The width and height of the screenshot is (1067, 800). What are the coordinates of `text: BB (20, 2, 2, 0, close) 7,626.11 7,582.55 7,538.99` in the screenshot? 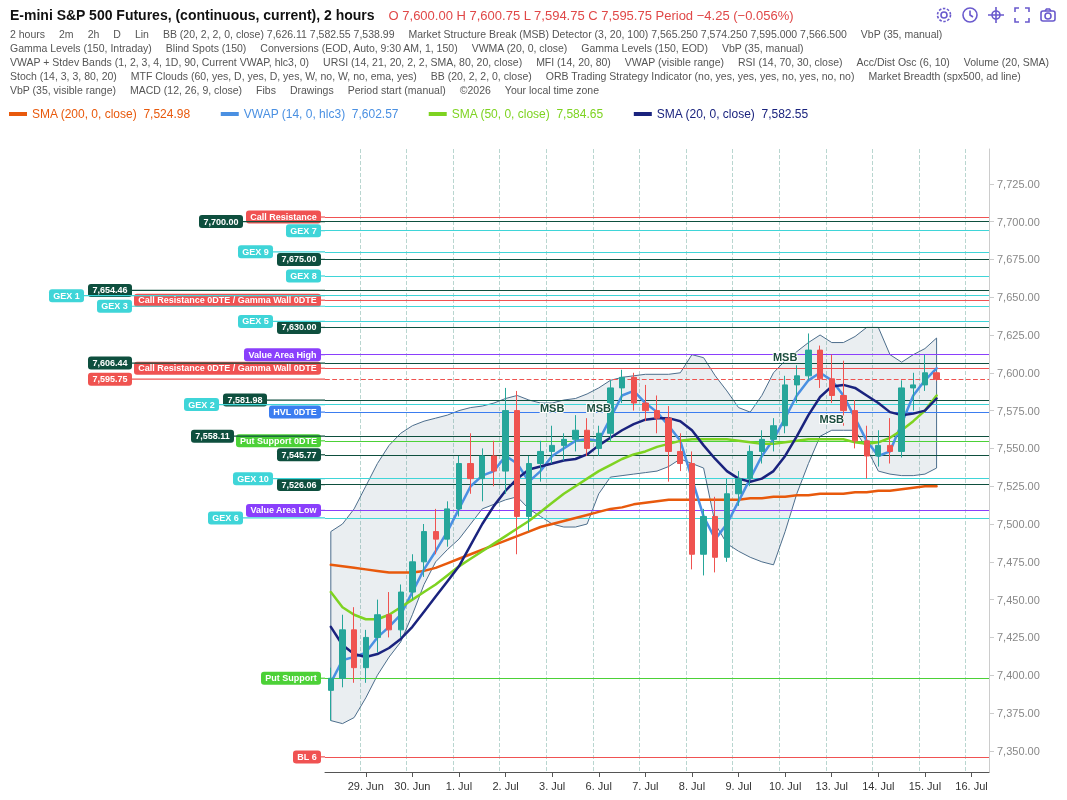 It's located at (278, 34).